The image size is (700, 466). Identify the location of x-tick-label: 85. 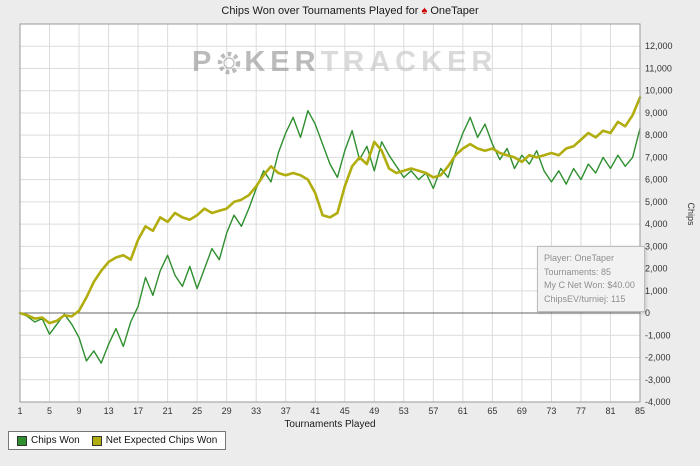
(640, 411).